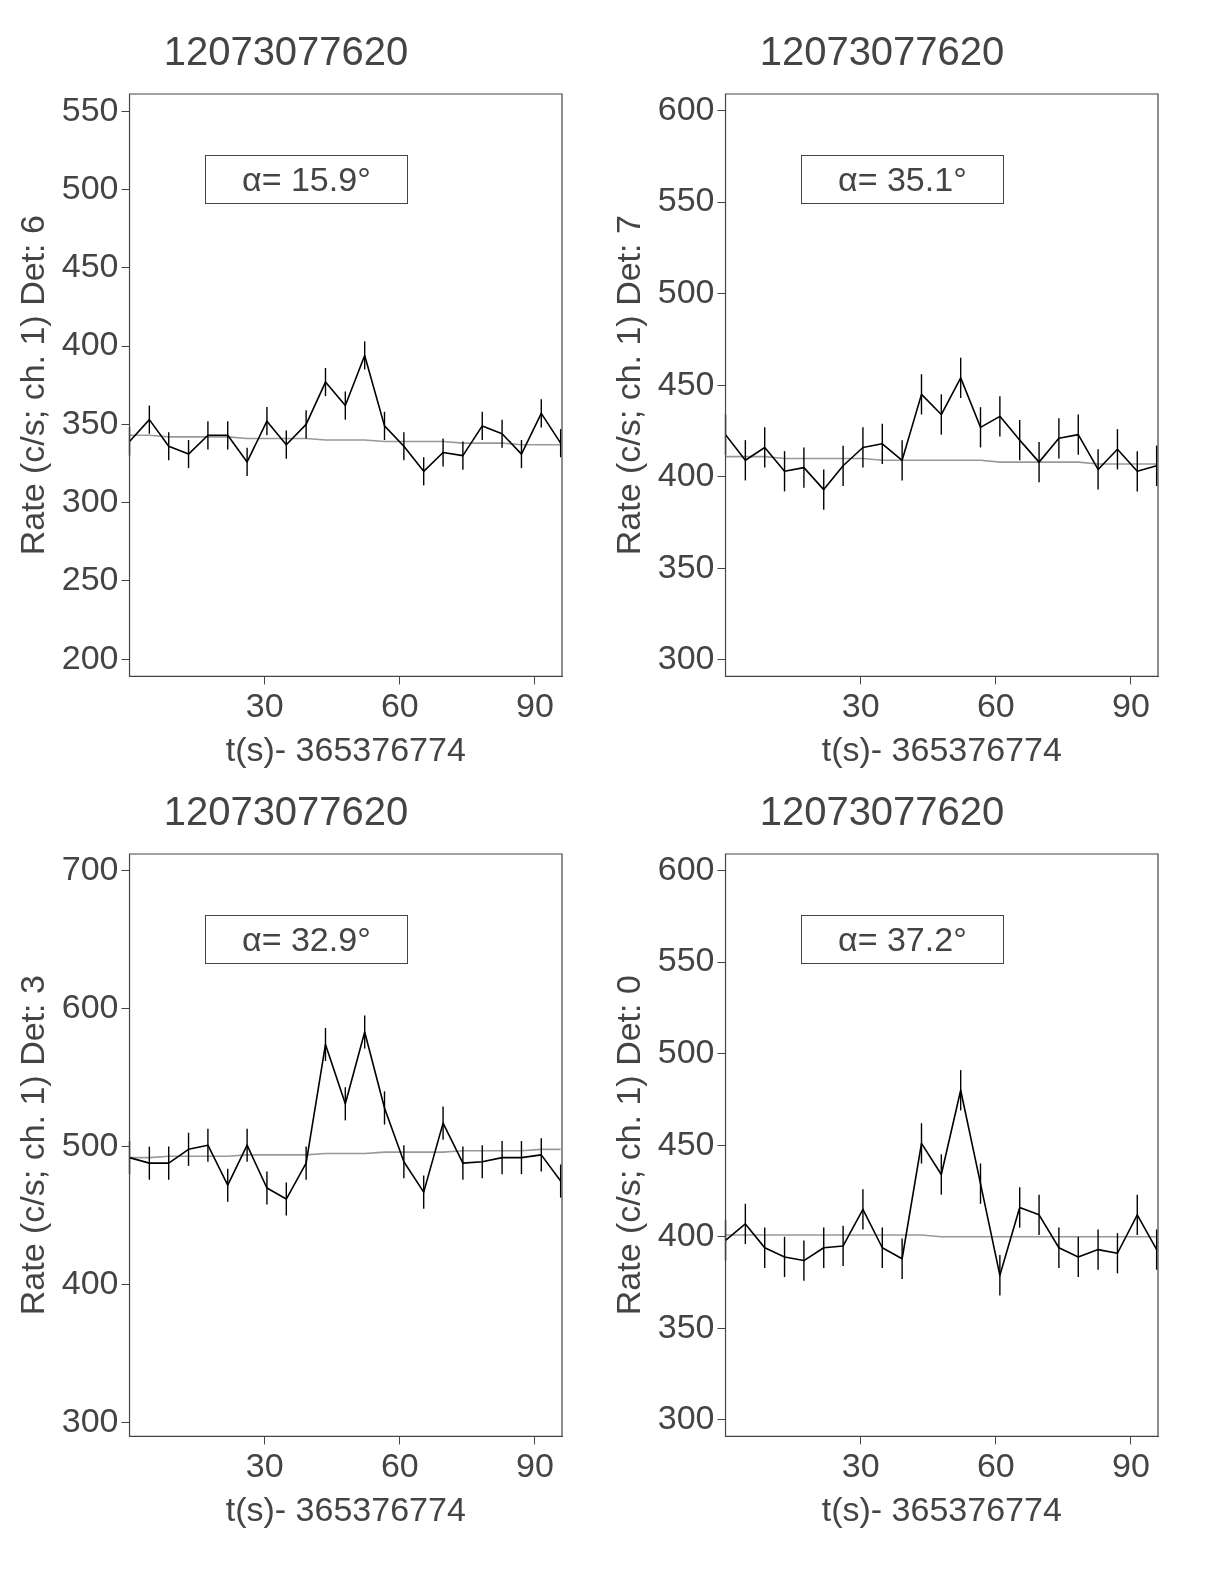 The image size is (1224, 1584). I want to click on y-tick-label: 200, so click(90, 656).